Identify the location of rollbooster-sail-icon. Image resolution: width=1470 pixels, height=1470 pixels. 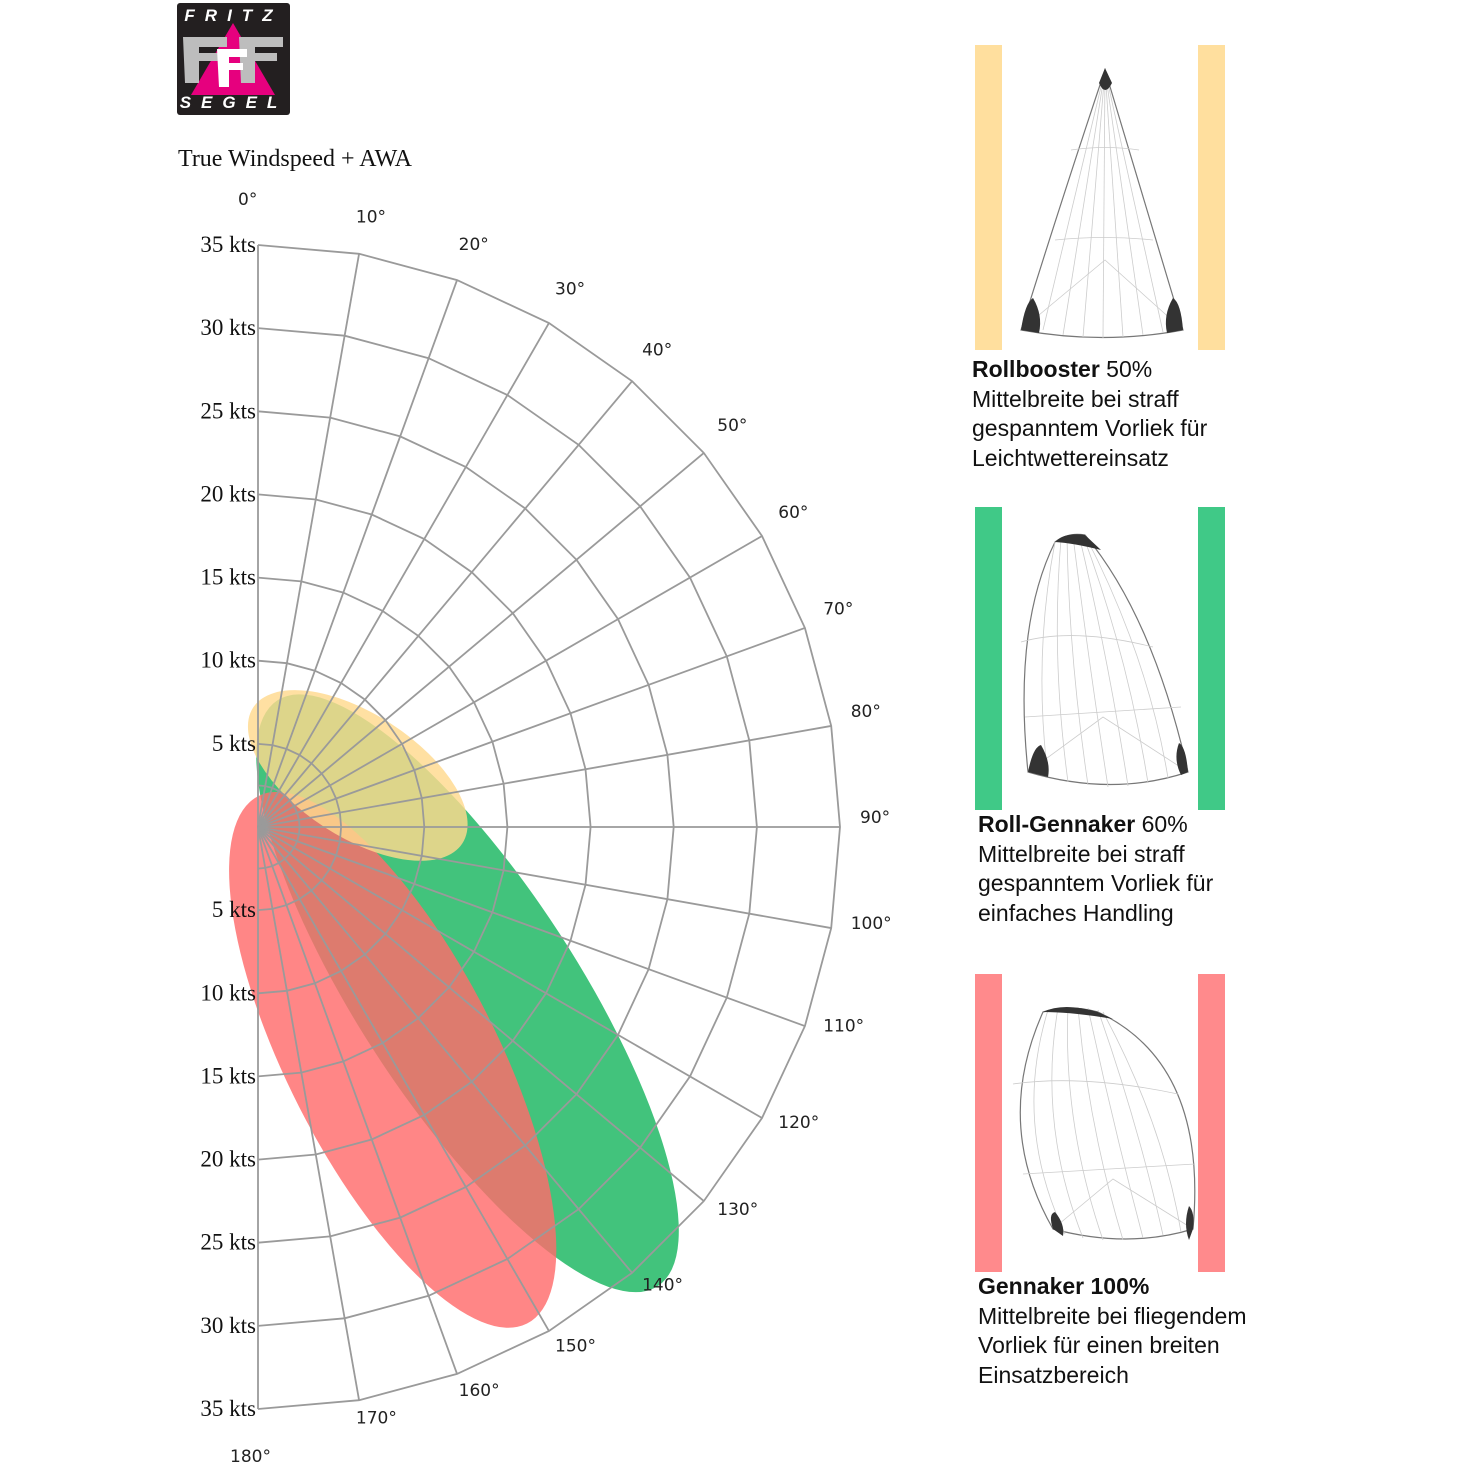
(1102, 203).